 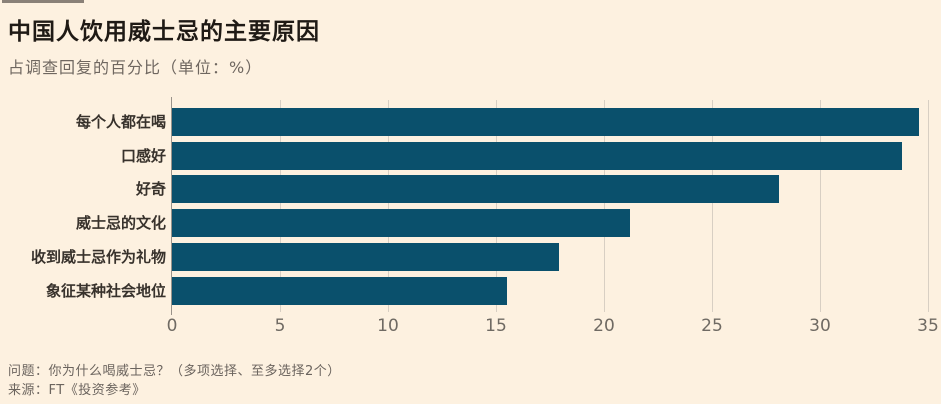 I want to click on chart-subtitle: 占调查回复的百分比（单位：%）, so click(x=135, y=67).